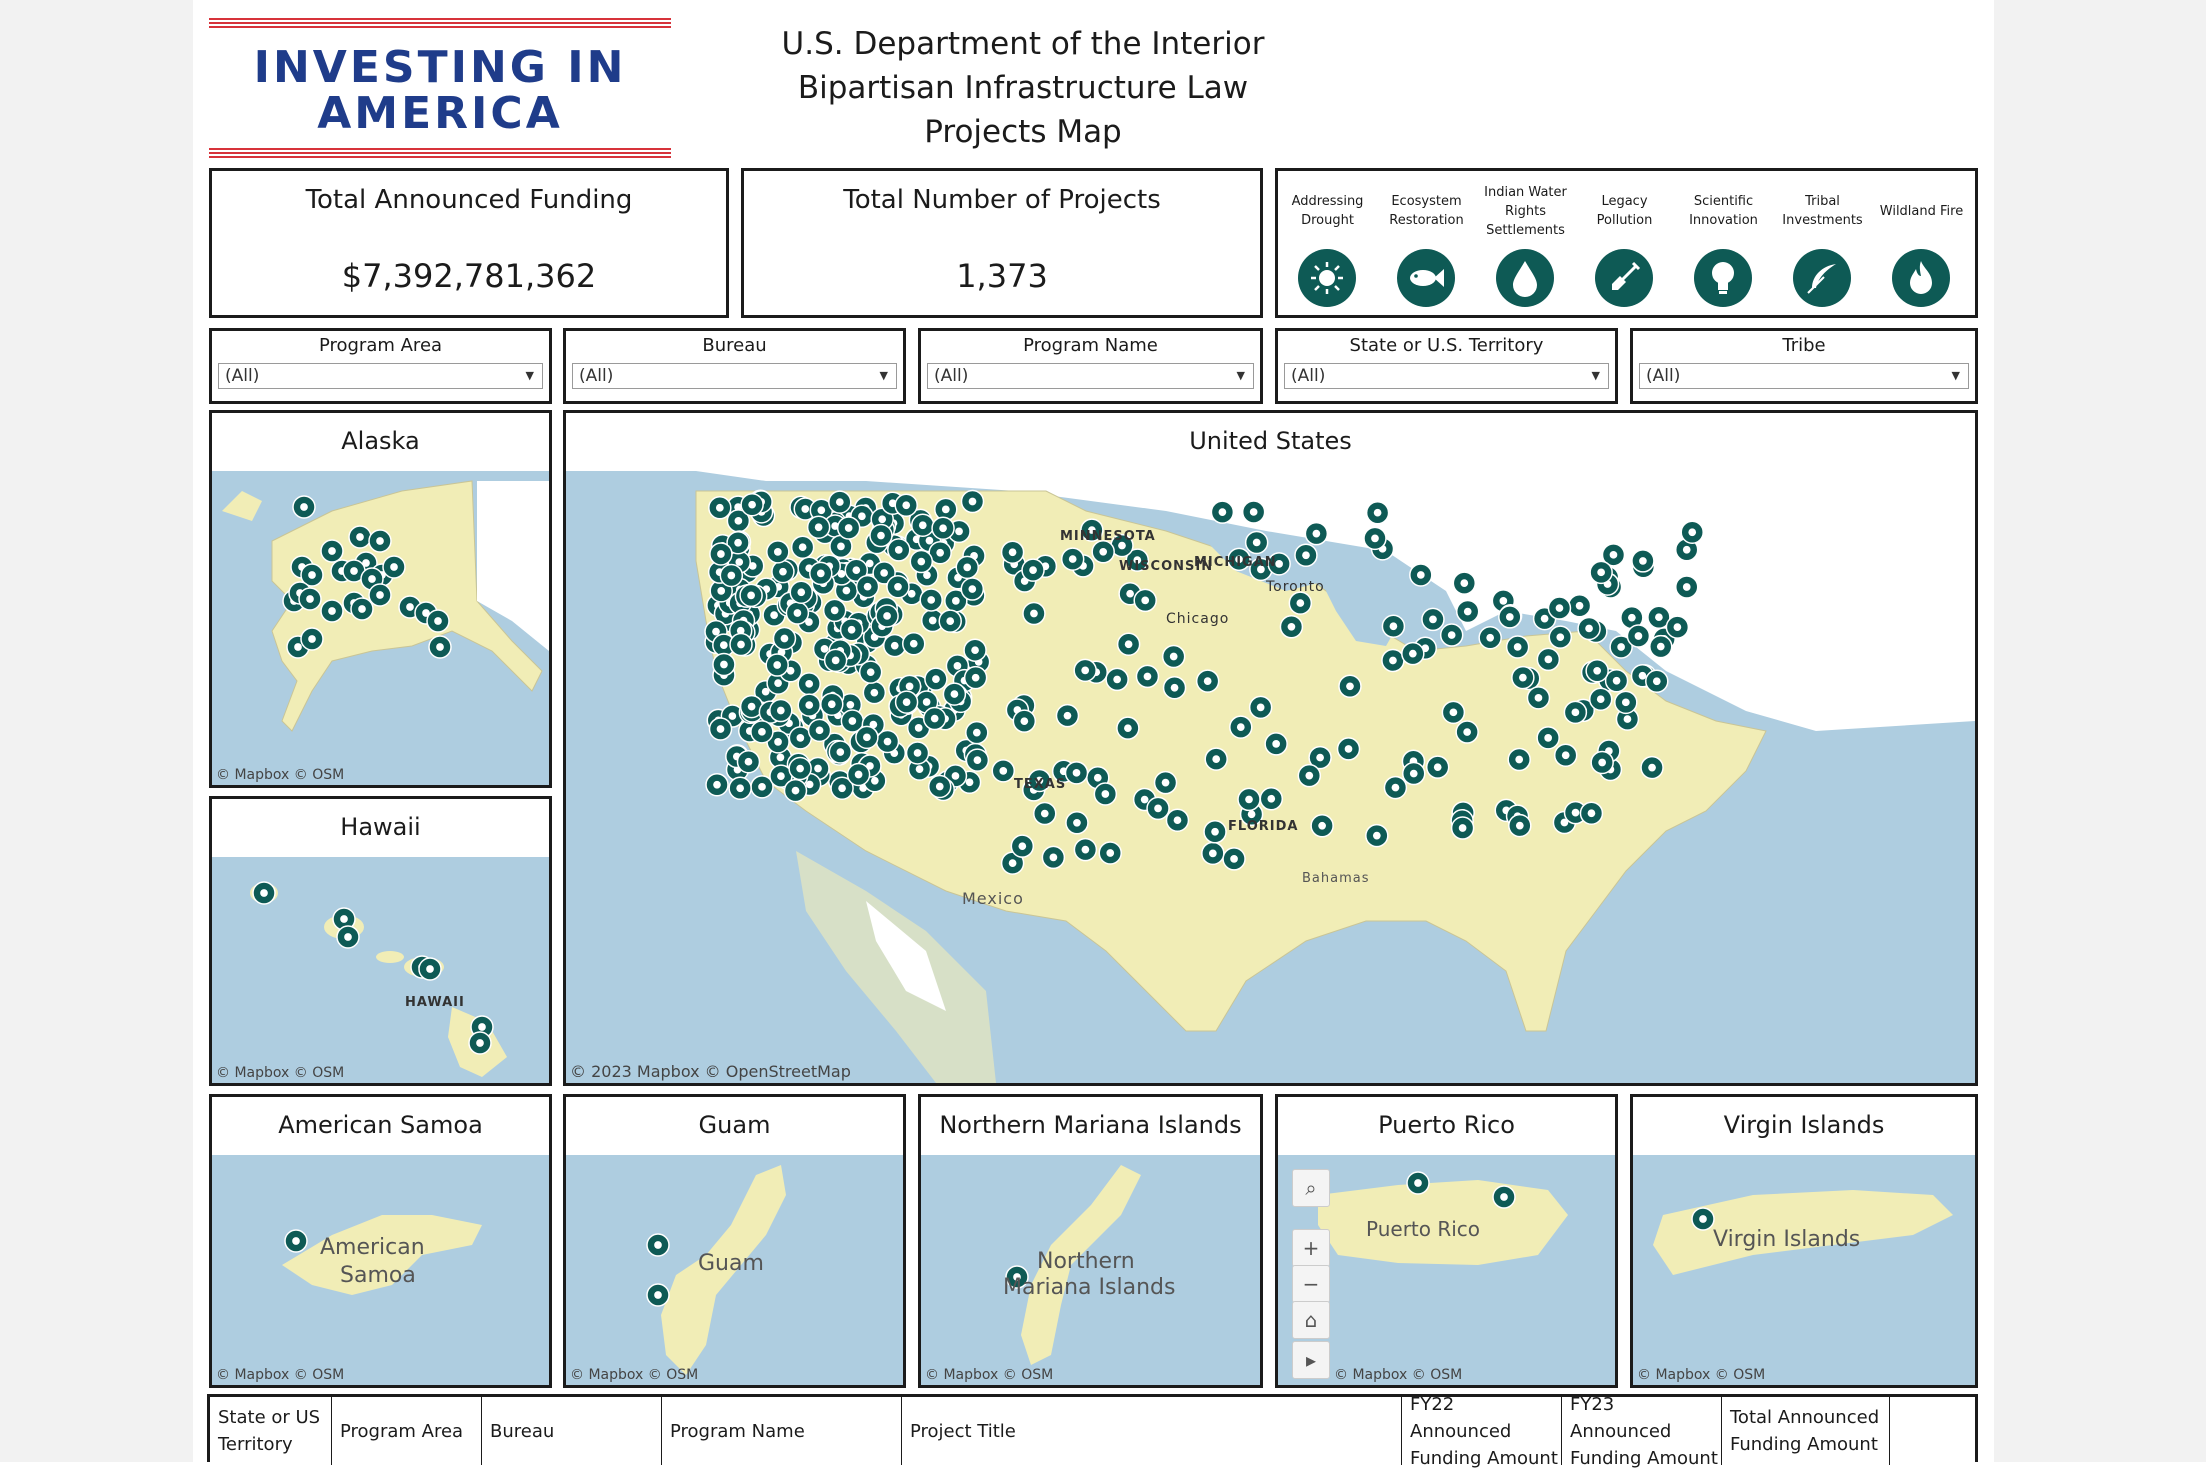 This screenshot has height=1472, width=2206. Describe the element at coordinates (1023, 132) in the screenshot. I see `title-line-3: Projects Map` at that location.